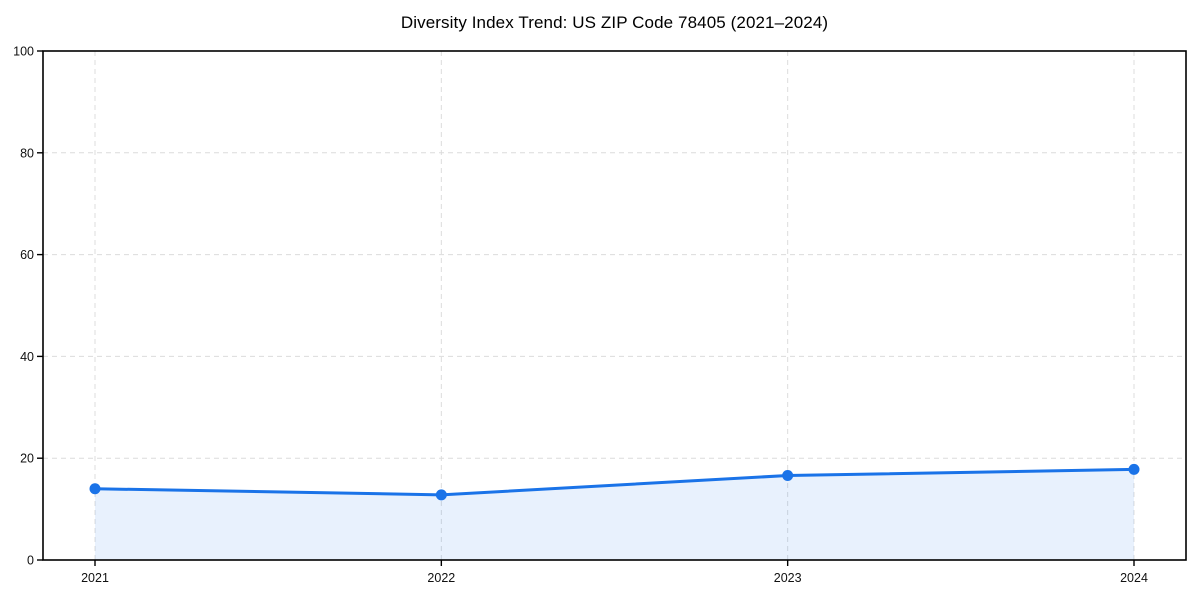 This screenshot has height=600, width=1200. I want to click on y-tick-label: 80, so click(27, 153).